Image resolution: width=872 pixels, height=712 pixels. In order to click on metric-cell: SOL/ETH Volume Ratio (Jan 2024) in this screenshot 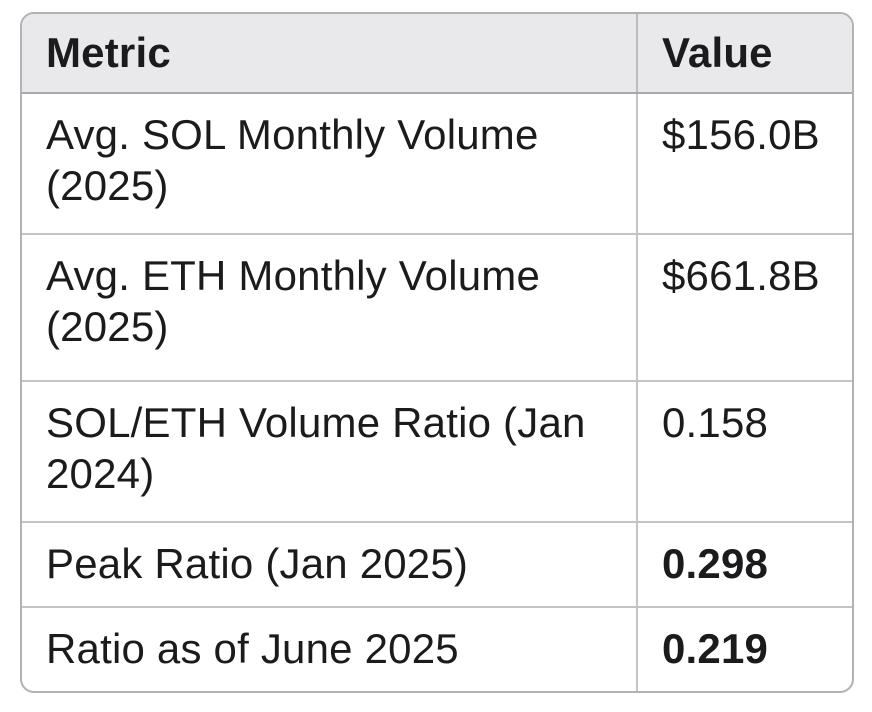, I will do `click(330, 452)`.